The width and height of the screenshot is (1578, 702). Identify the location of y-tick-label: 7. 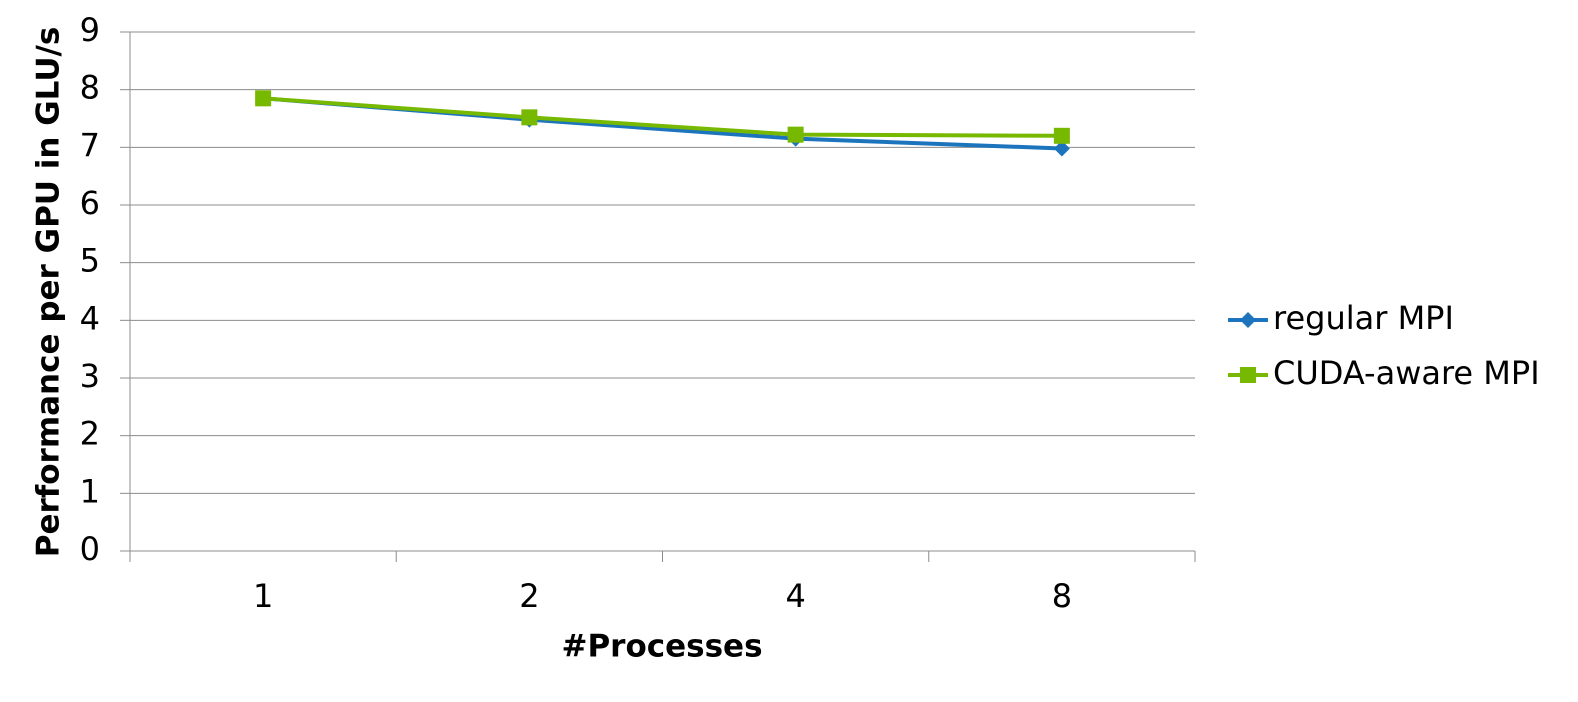
(90, 145).